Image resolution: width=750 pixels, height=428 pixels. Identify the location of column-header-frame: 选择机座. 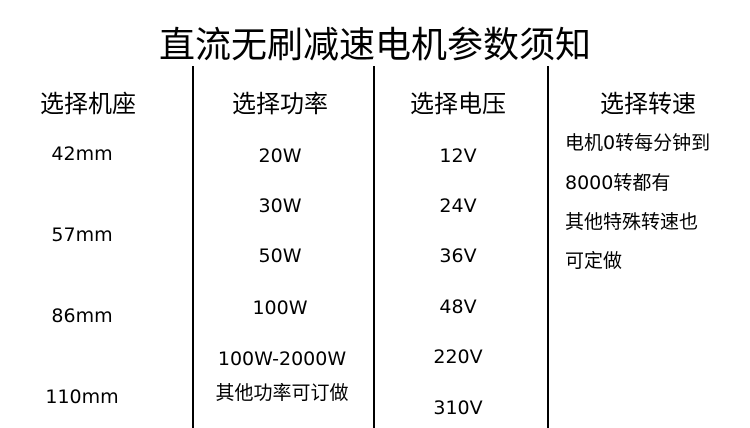
(88, 104).